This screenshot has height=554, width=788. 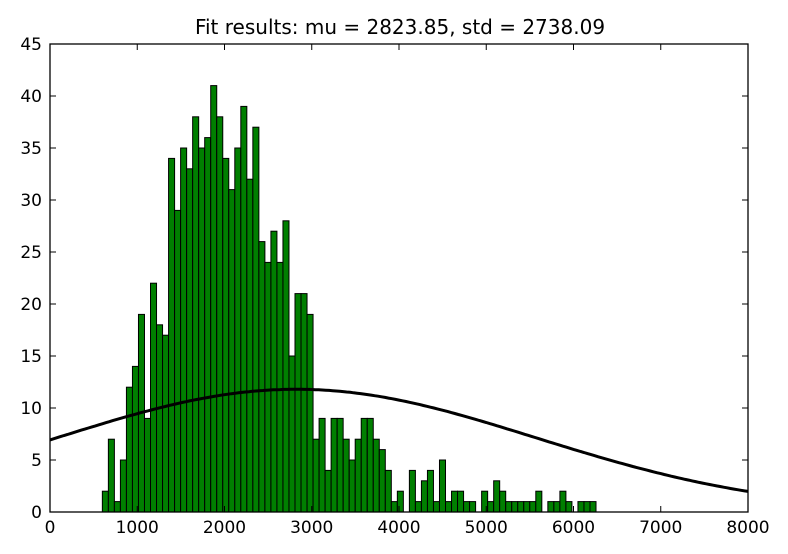 What do you see at coordinates (398, 528) in the screenshot?
I see `x-tick-label-4: 4000` at bounding box center [398, 528].